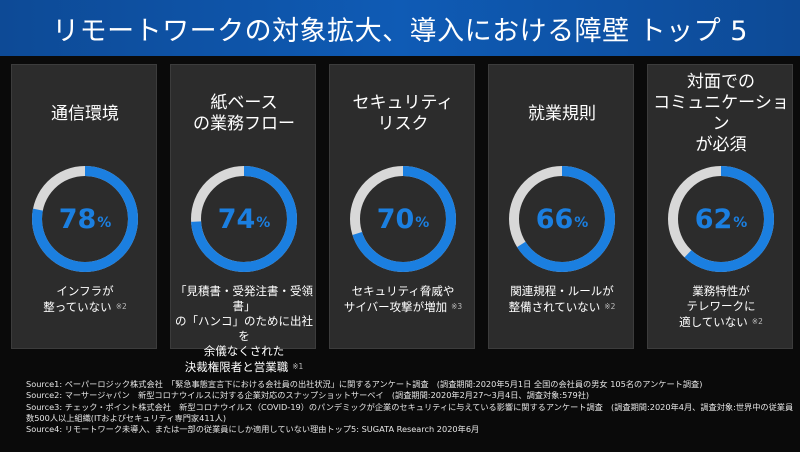 The image size is (800, 452). I want to click on card-note-text: 業務特性が テレワークに 適していない, so click(717, 306).